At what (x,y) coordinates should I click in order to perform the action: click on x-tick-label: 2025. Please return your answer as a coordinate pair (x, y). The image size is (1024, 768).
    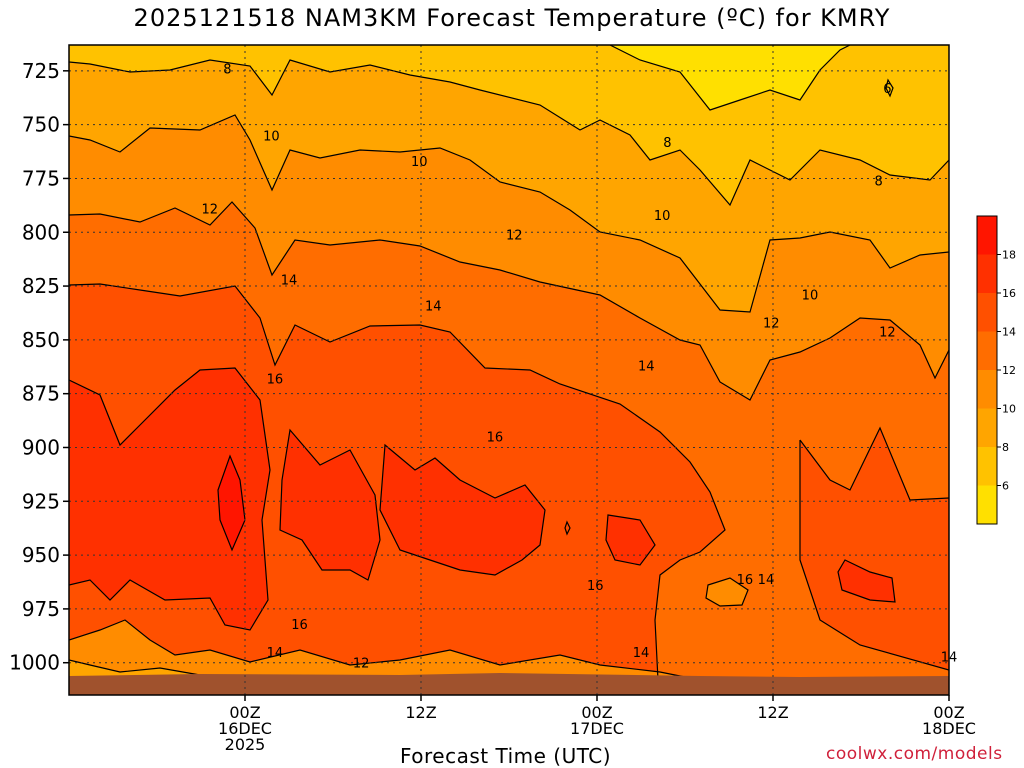
    Looking at the image, I should click on (245, 744).